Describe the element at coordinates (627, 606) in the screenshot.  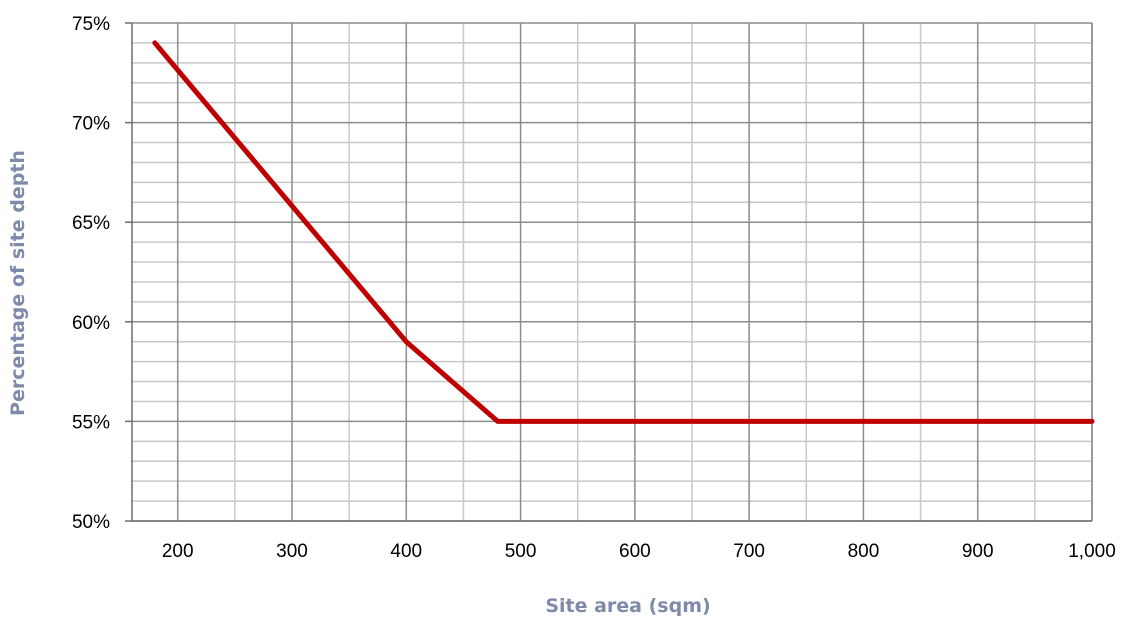
I see `x-axis-title: Site area (sqm)` at that location.